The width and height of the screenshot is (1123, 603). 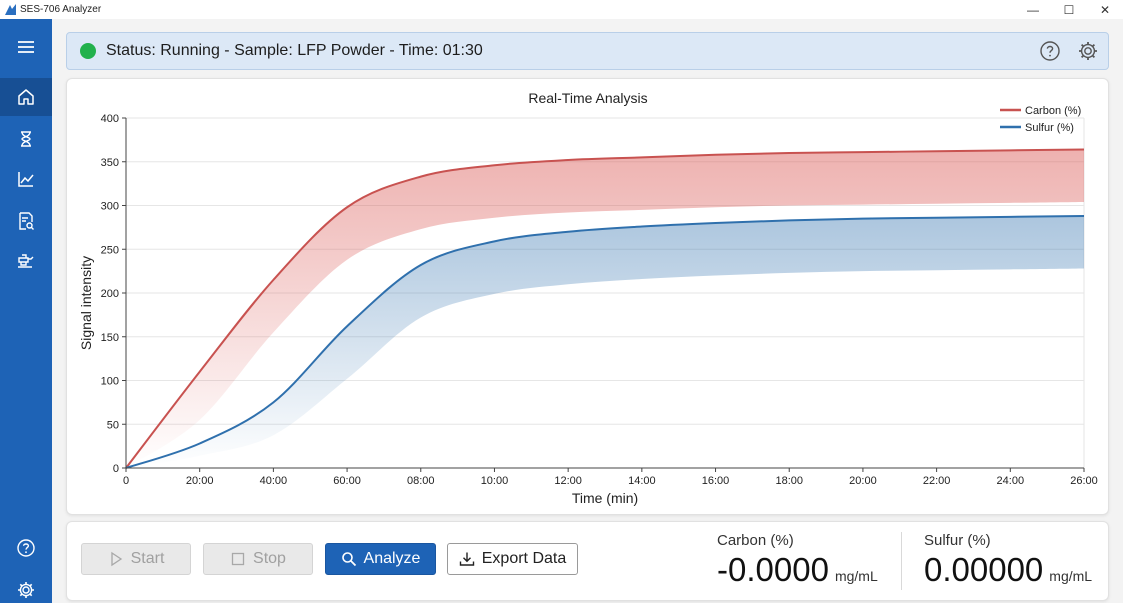 I want to click on window-title: SES-706 Analyzer, so click(x=61, y=9).